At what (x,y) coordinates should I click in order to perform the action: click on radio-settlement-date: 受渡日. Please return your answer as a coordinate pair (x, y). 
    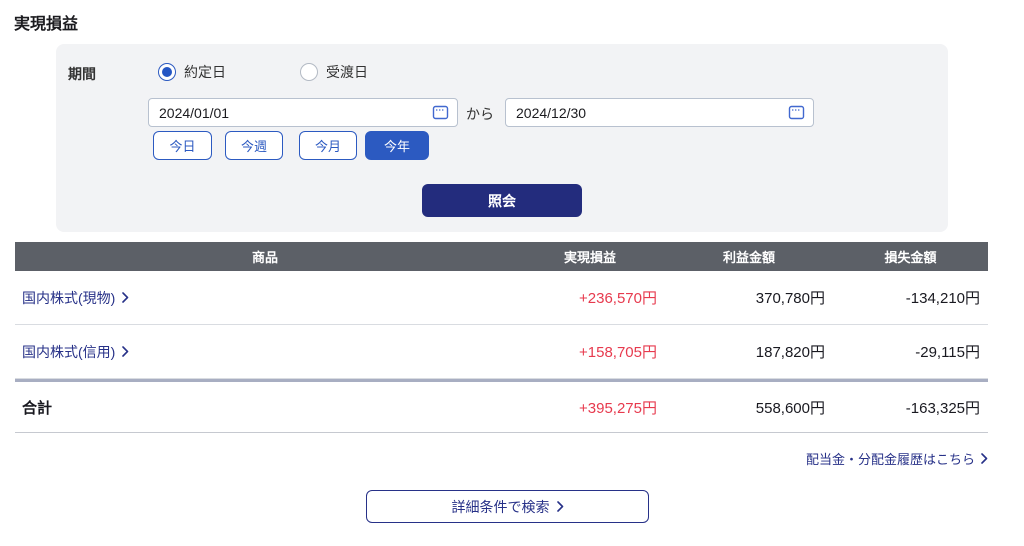
    Looking at the image, I should click on (334, 72).